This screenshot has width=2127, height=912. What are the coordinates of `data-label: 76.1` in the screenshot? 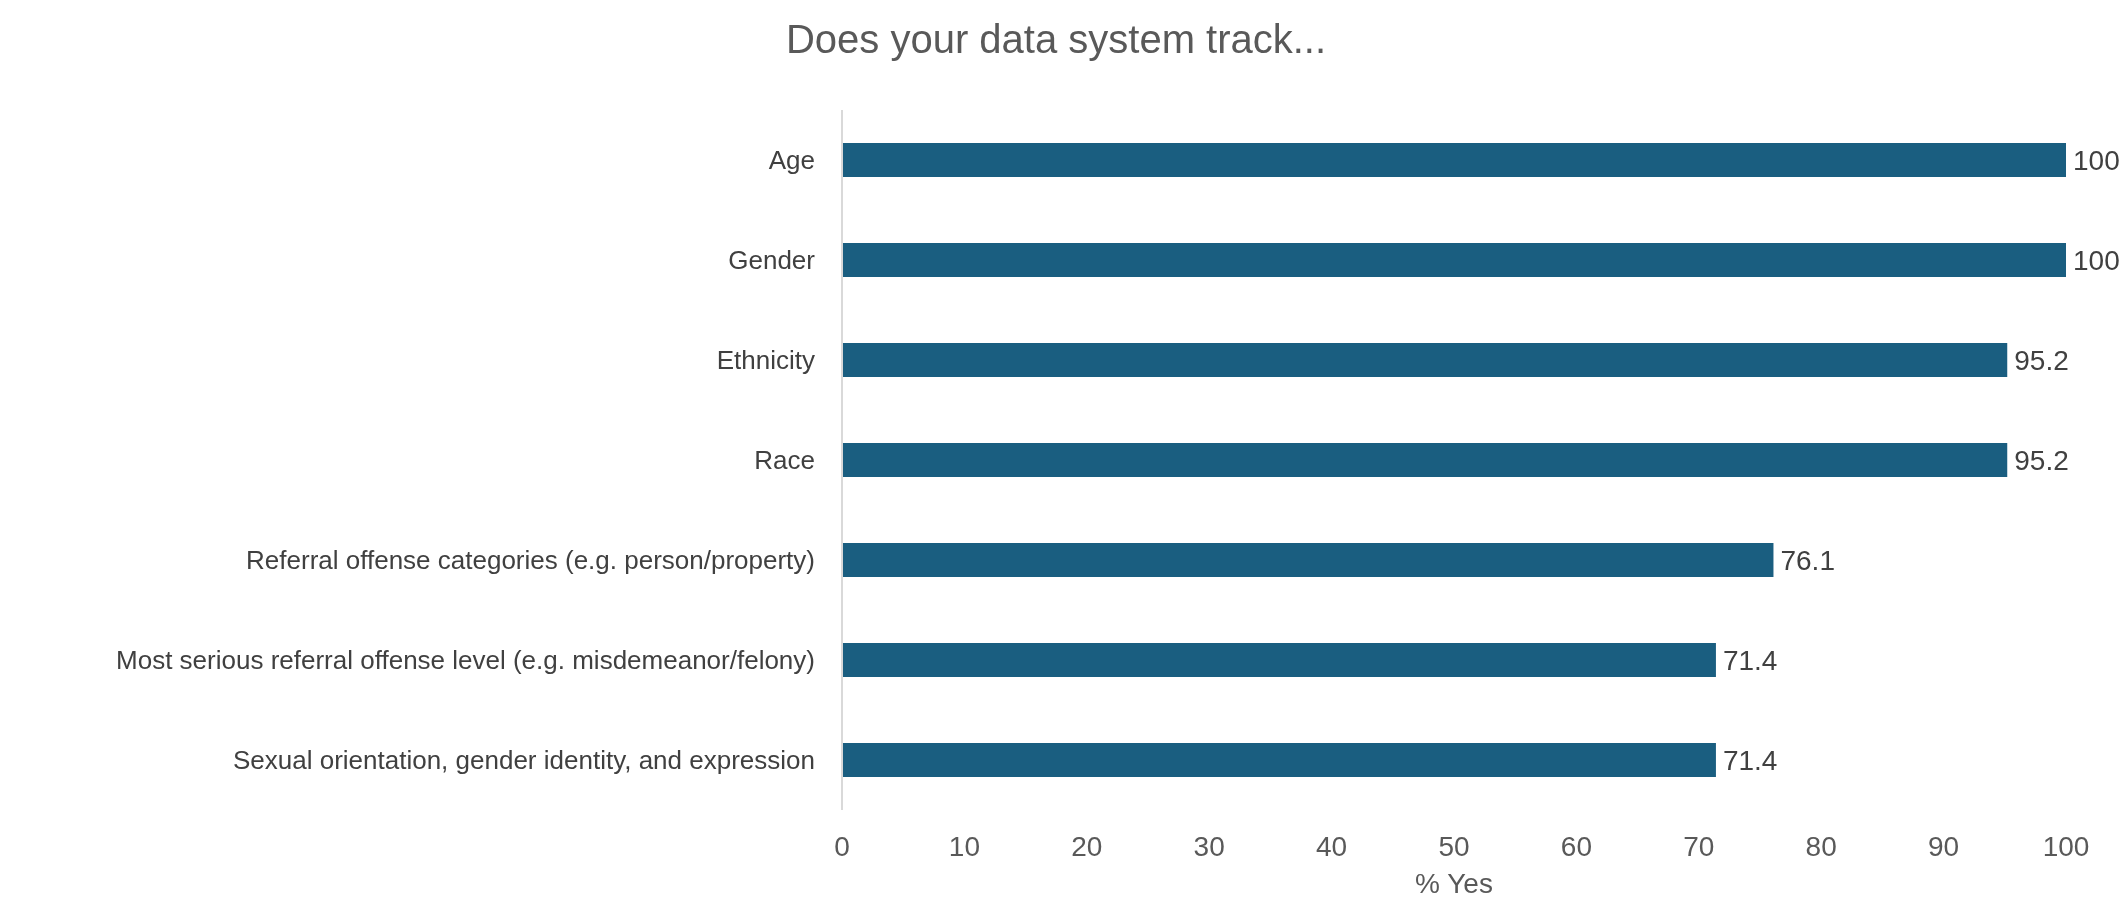 It's located at (1807, 560).